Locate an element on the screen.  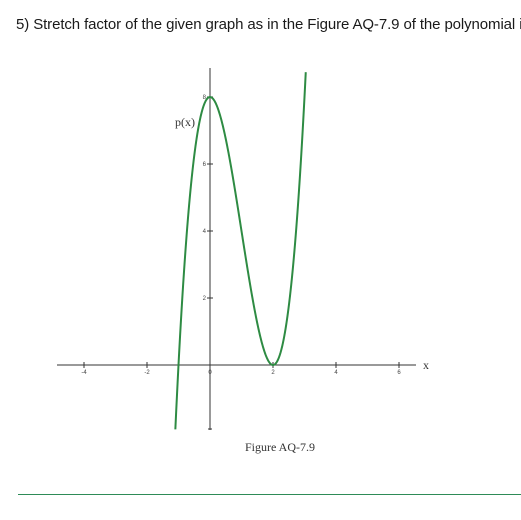
x-tick-label: 6 is located at coordinates (399, 373).